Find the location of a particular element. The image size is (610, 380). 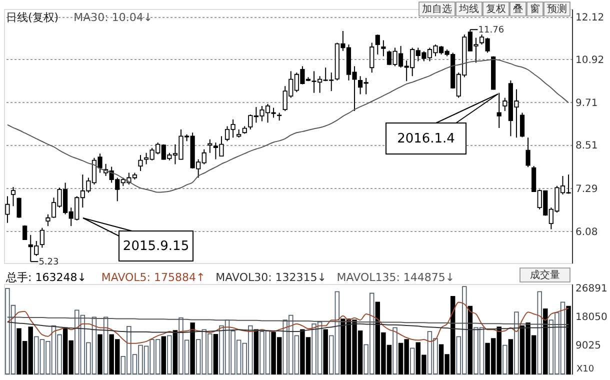

legend-label: 总手: 163248↓ is located at coordinates (45, 277).